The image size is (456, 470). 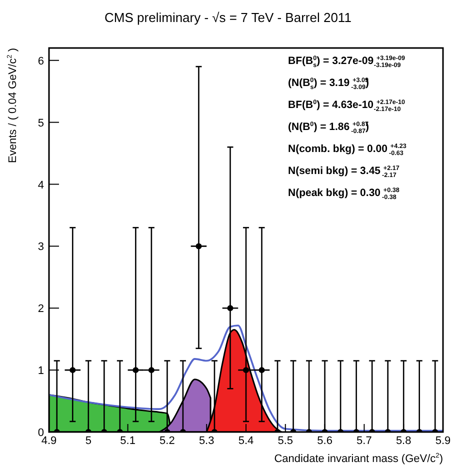 I want to click on x-tick-label: 5.3, so click(x=206, y=441).